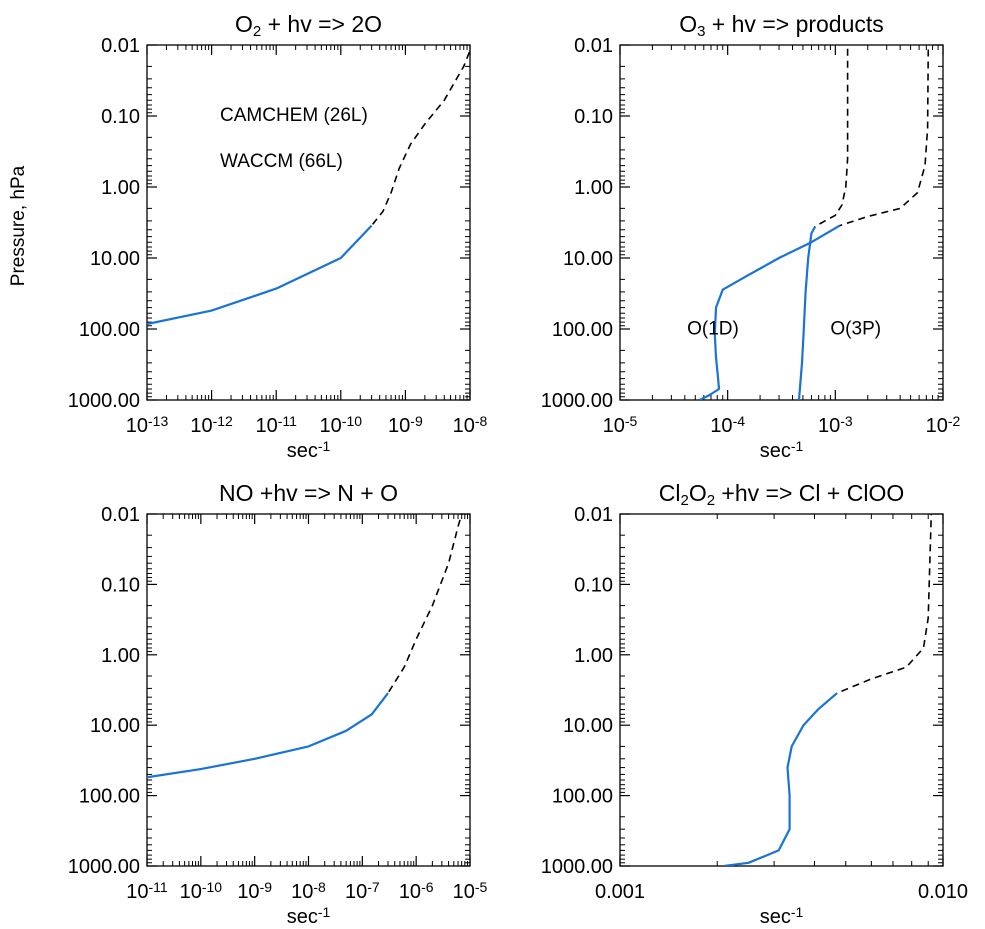  I want to click on x-tick-label: 0.010, so click(943, 892).